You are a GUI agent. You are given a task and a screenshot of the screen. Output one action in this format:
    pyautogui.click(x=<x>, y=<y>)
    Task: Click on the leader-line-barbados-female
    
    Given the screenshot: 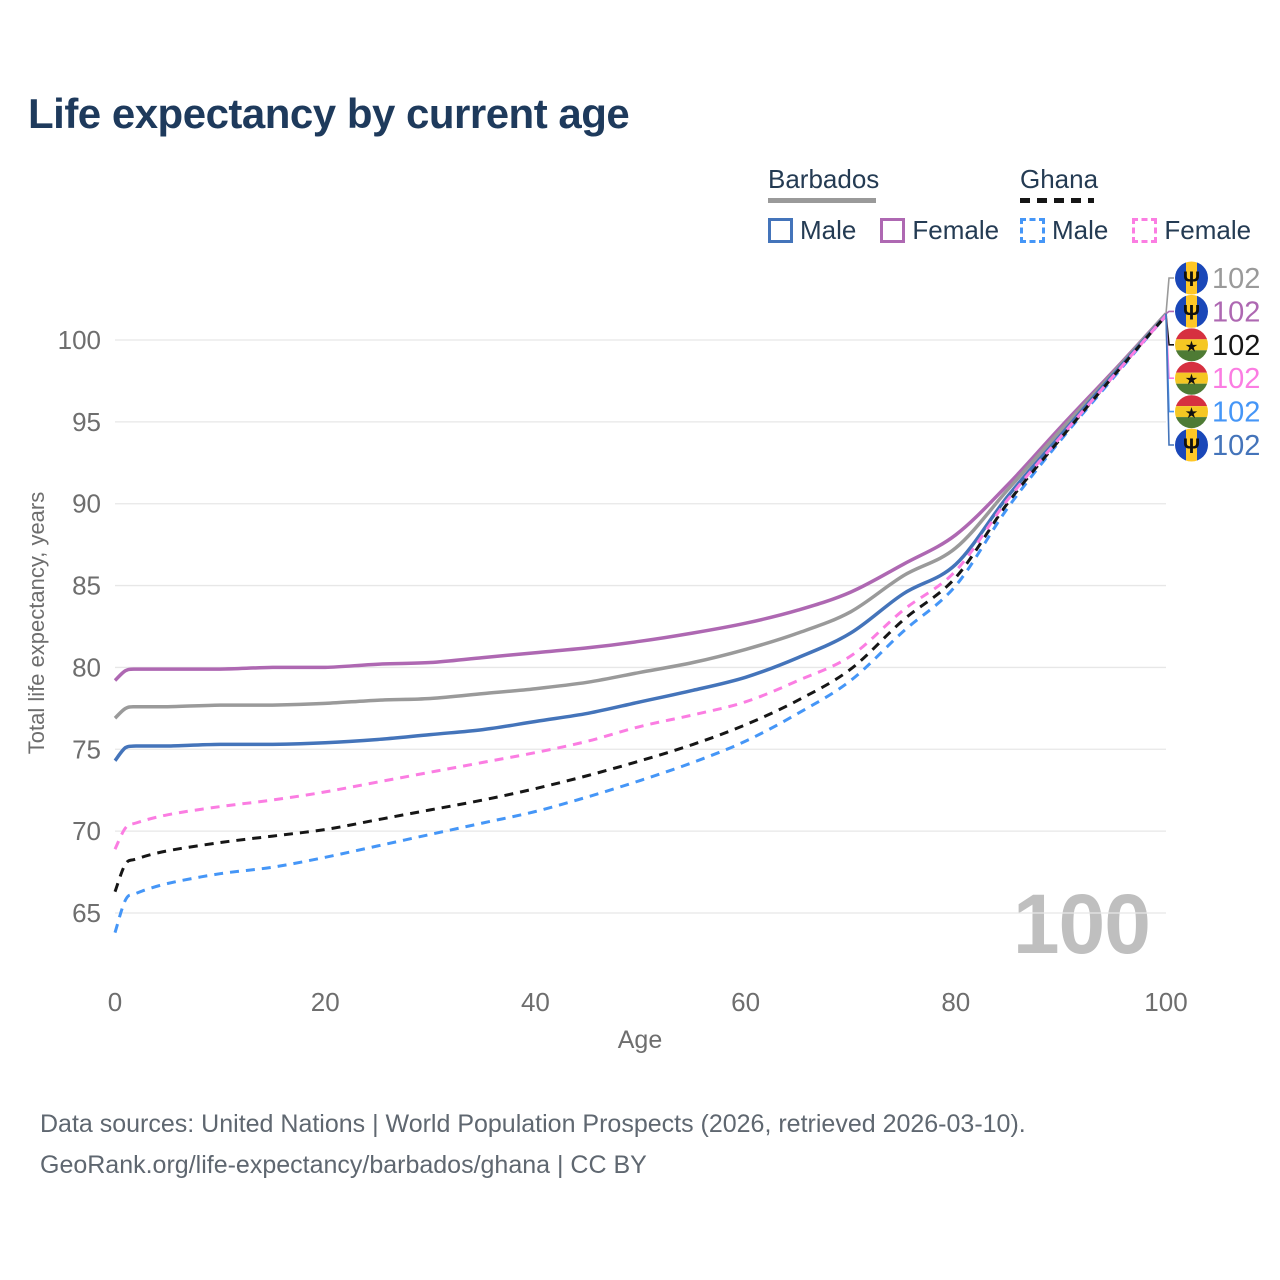 What is the action you would take?
    pyautogui.click(x=1169, y=312)
    